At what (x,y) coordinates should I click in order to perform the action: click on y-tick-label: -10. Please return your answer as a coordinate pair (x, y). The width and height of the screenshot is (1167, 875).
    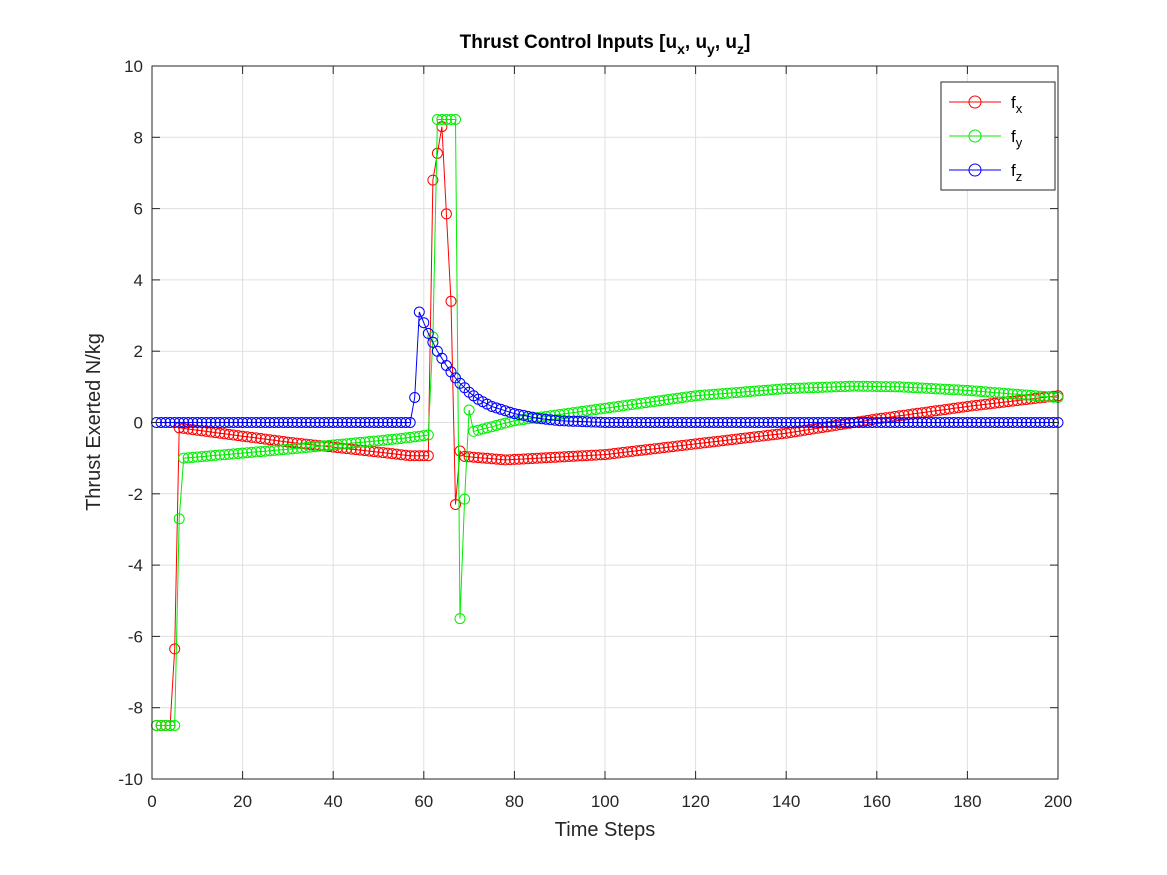
    Looking at the image, I should click on (130, 779).